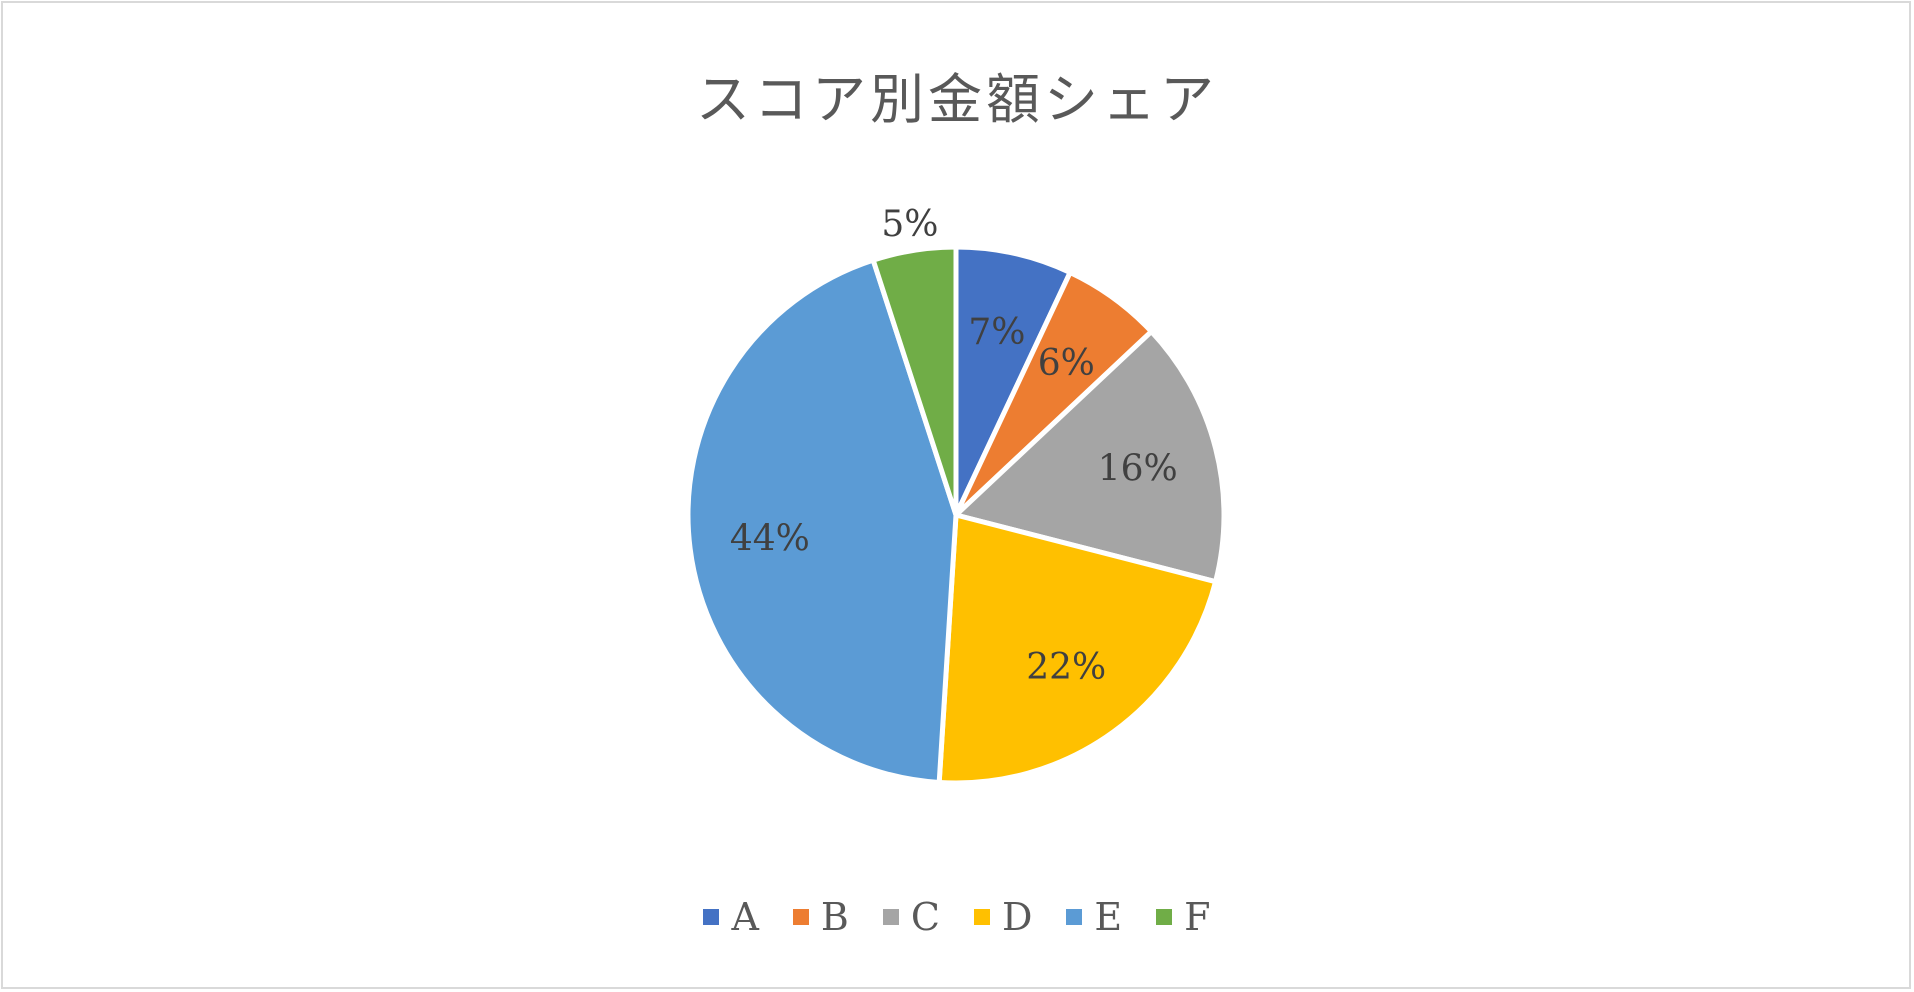  I want to click on pie-slice-D, so click(1077, 648).